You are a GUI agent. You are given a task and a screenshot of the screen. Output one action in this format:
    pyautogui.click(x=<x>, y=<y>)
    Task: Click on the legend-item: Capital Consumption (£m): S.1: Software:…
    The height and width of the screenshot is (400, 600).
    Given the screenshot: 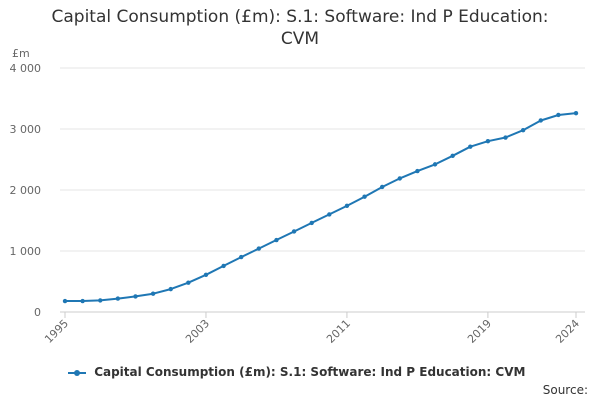 What is the action you would take?
    pyautogui.click(x=296, y=372)
    